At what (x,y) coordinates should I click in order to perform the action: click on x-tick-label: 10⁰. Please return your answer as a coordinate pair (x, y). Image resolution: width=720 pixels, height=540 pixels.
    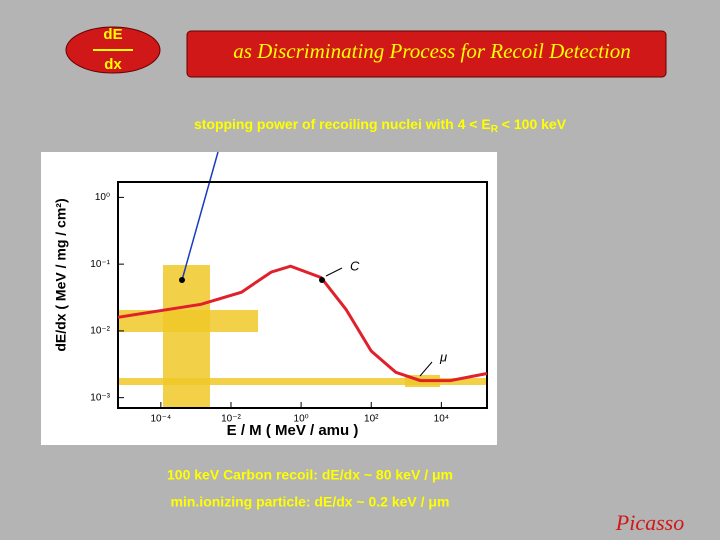
    Looking at the image, I should click on (301, 419).